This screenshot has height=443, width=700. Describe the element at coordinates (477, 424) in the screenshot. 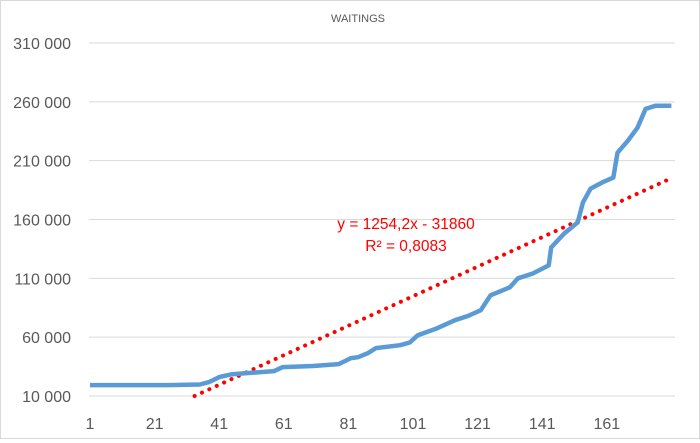

I see `x-tick-label: 121` at that location.